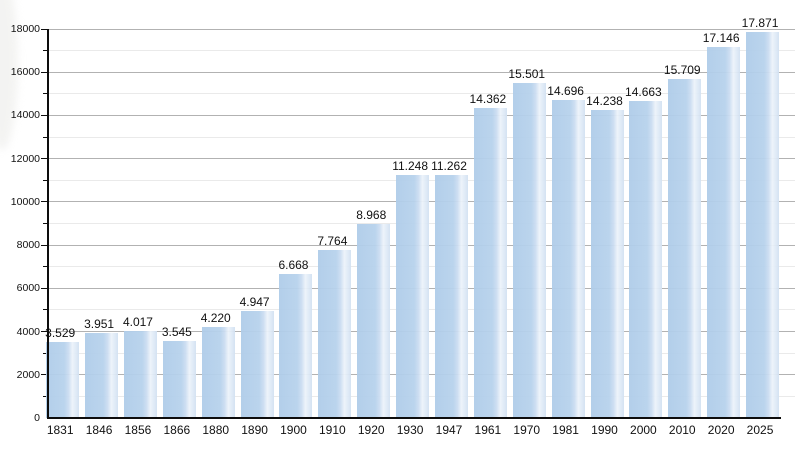 The image size is (800, 450). I want to click on y-axis-label: 6000, so click(28, 288).